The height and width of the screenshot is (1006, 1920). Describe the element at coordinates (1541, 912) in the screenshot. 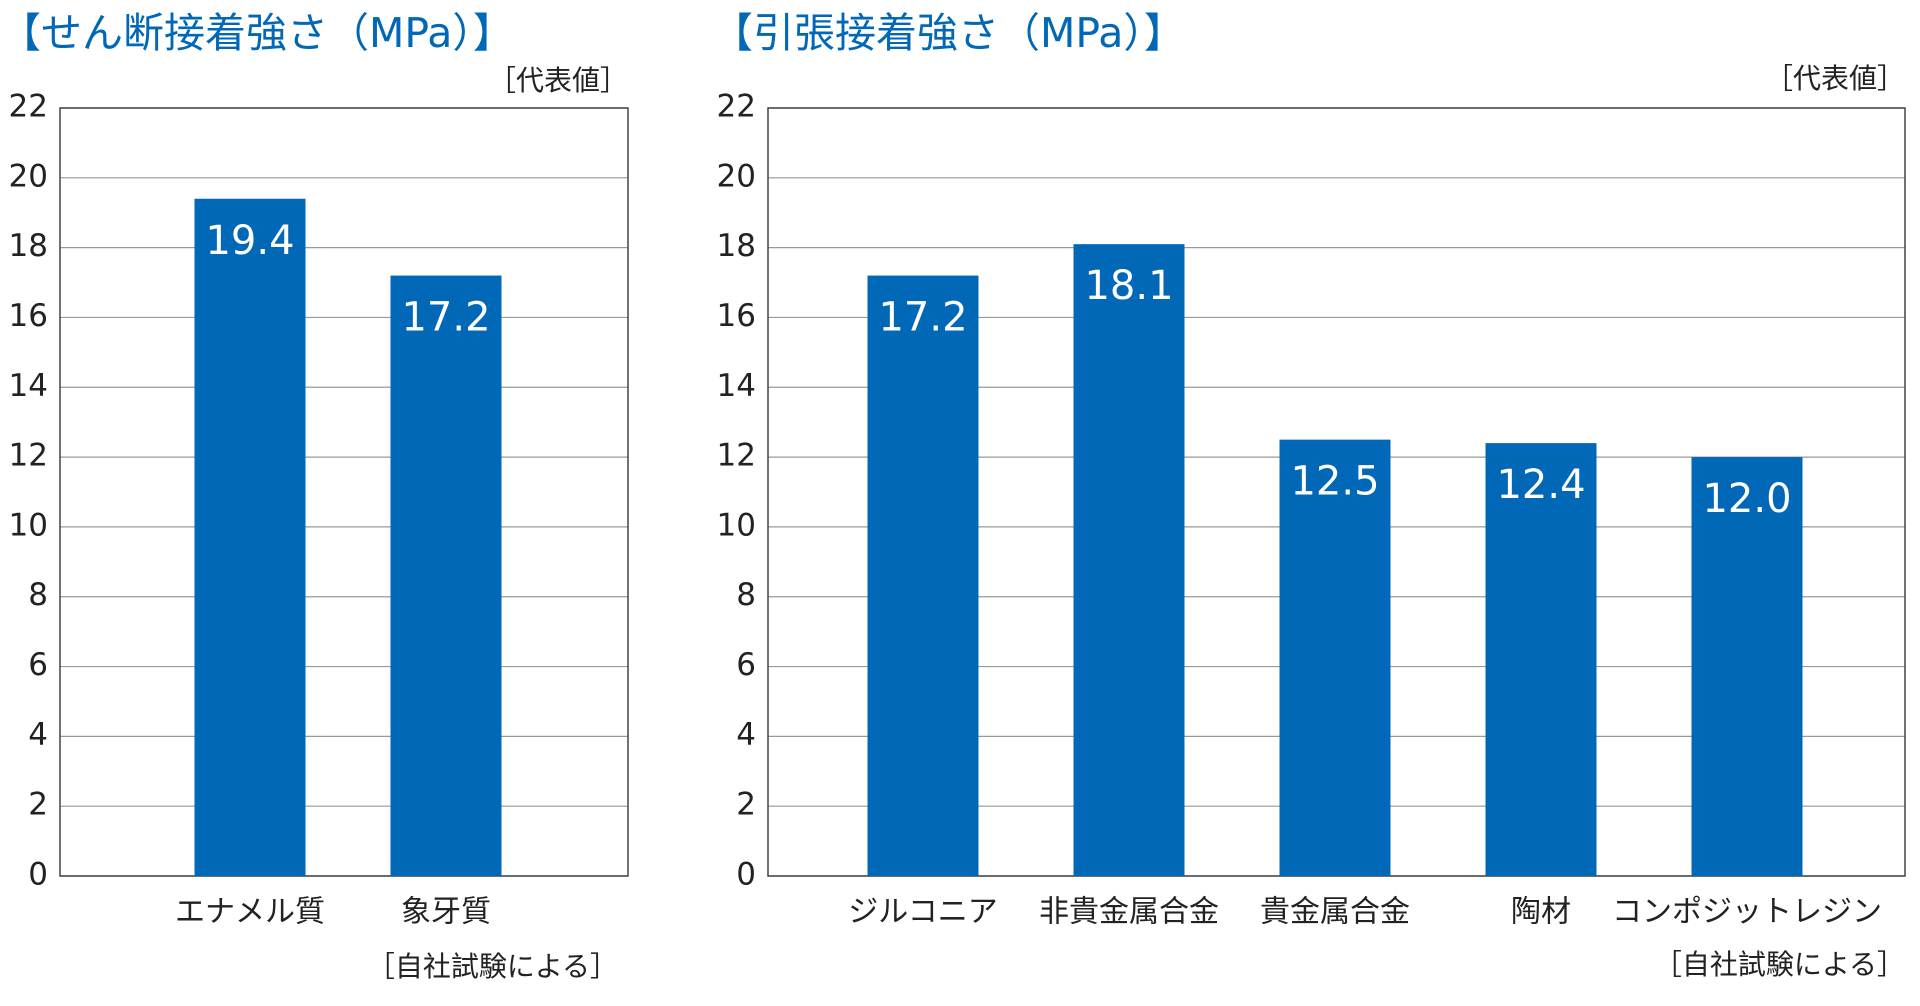

I see `x-tick-label: 陶材` at that location.